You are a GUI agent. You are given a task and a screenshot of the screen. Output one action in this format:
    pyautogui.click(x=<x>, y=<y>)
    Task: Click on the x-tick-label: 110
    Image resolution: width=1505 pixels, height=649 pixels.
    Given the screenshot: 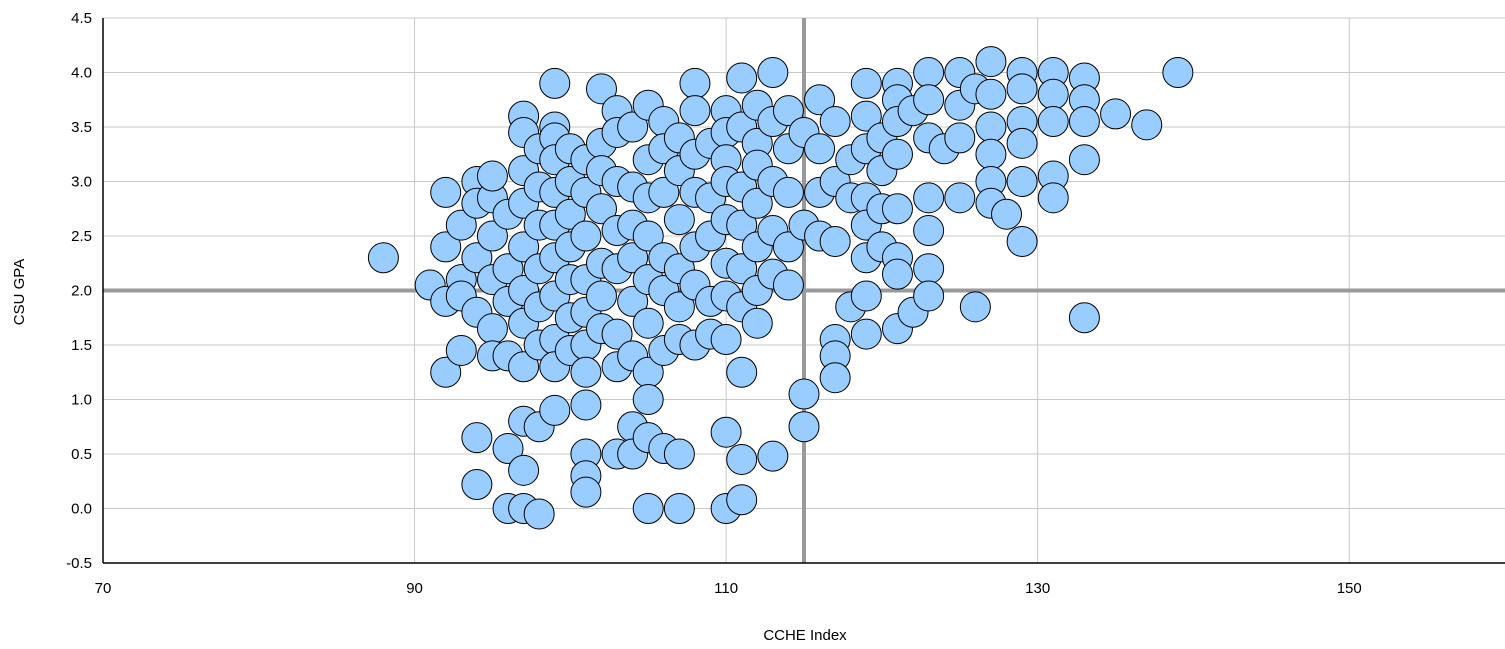 What is the action you would take?
    pyautogui.click(x=726, y=588)
    